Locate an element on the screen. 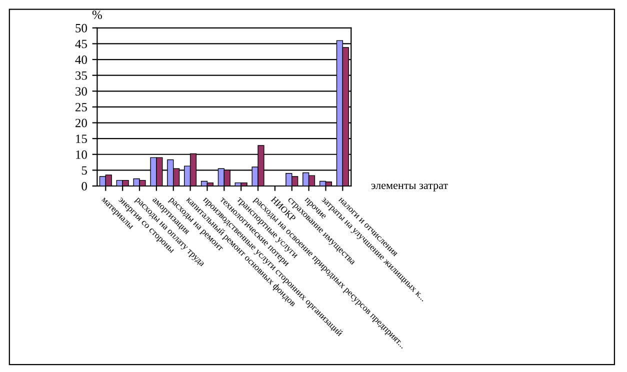  y-tick-label: 45 is located at coordinates (81, 44).